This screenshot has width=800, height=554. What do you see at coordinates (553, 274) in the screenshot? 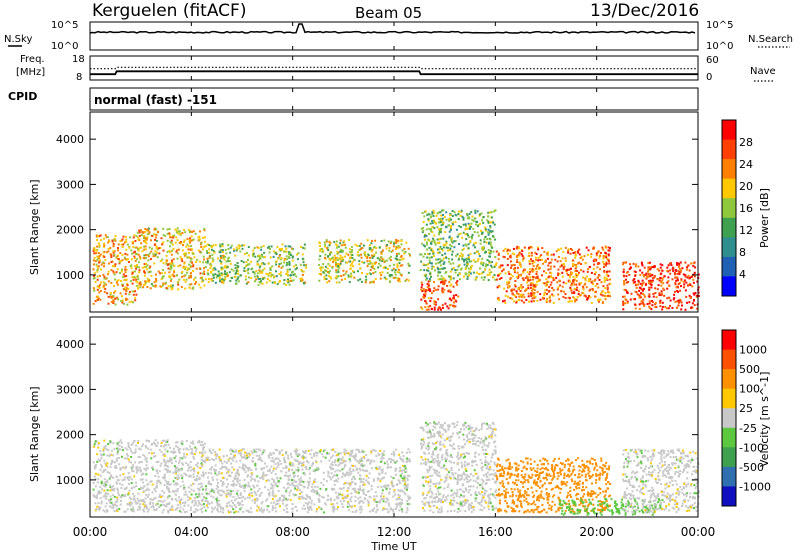
I see `power-region` at bounding box center [553, 274].